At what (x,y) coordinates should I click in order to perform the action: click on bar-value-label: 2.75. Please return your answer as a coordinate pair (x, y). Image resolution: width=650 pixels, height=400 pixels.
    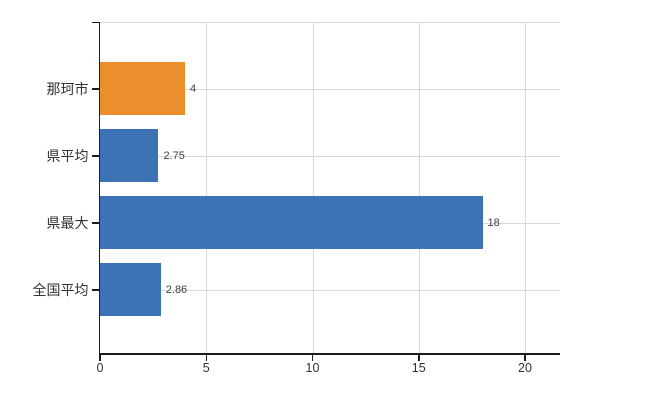
    Looking at the image, I should click on (174, 155).